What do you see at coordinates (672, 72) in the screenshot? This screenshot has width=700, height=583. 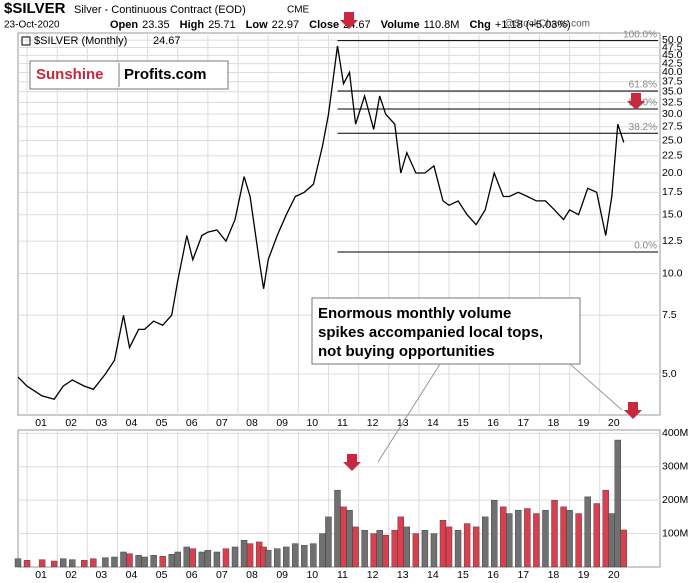 I see `y-tick-label: 40.0` at bounding box center [672, 72].